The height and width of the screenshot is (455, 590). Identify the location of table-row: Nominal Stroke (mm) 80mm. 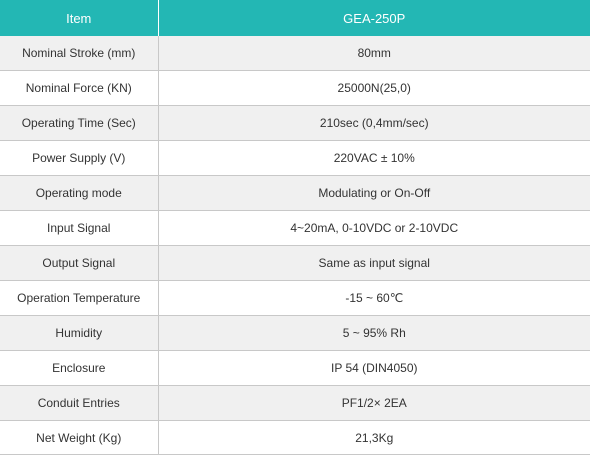
(295, 53).